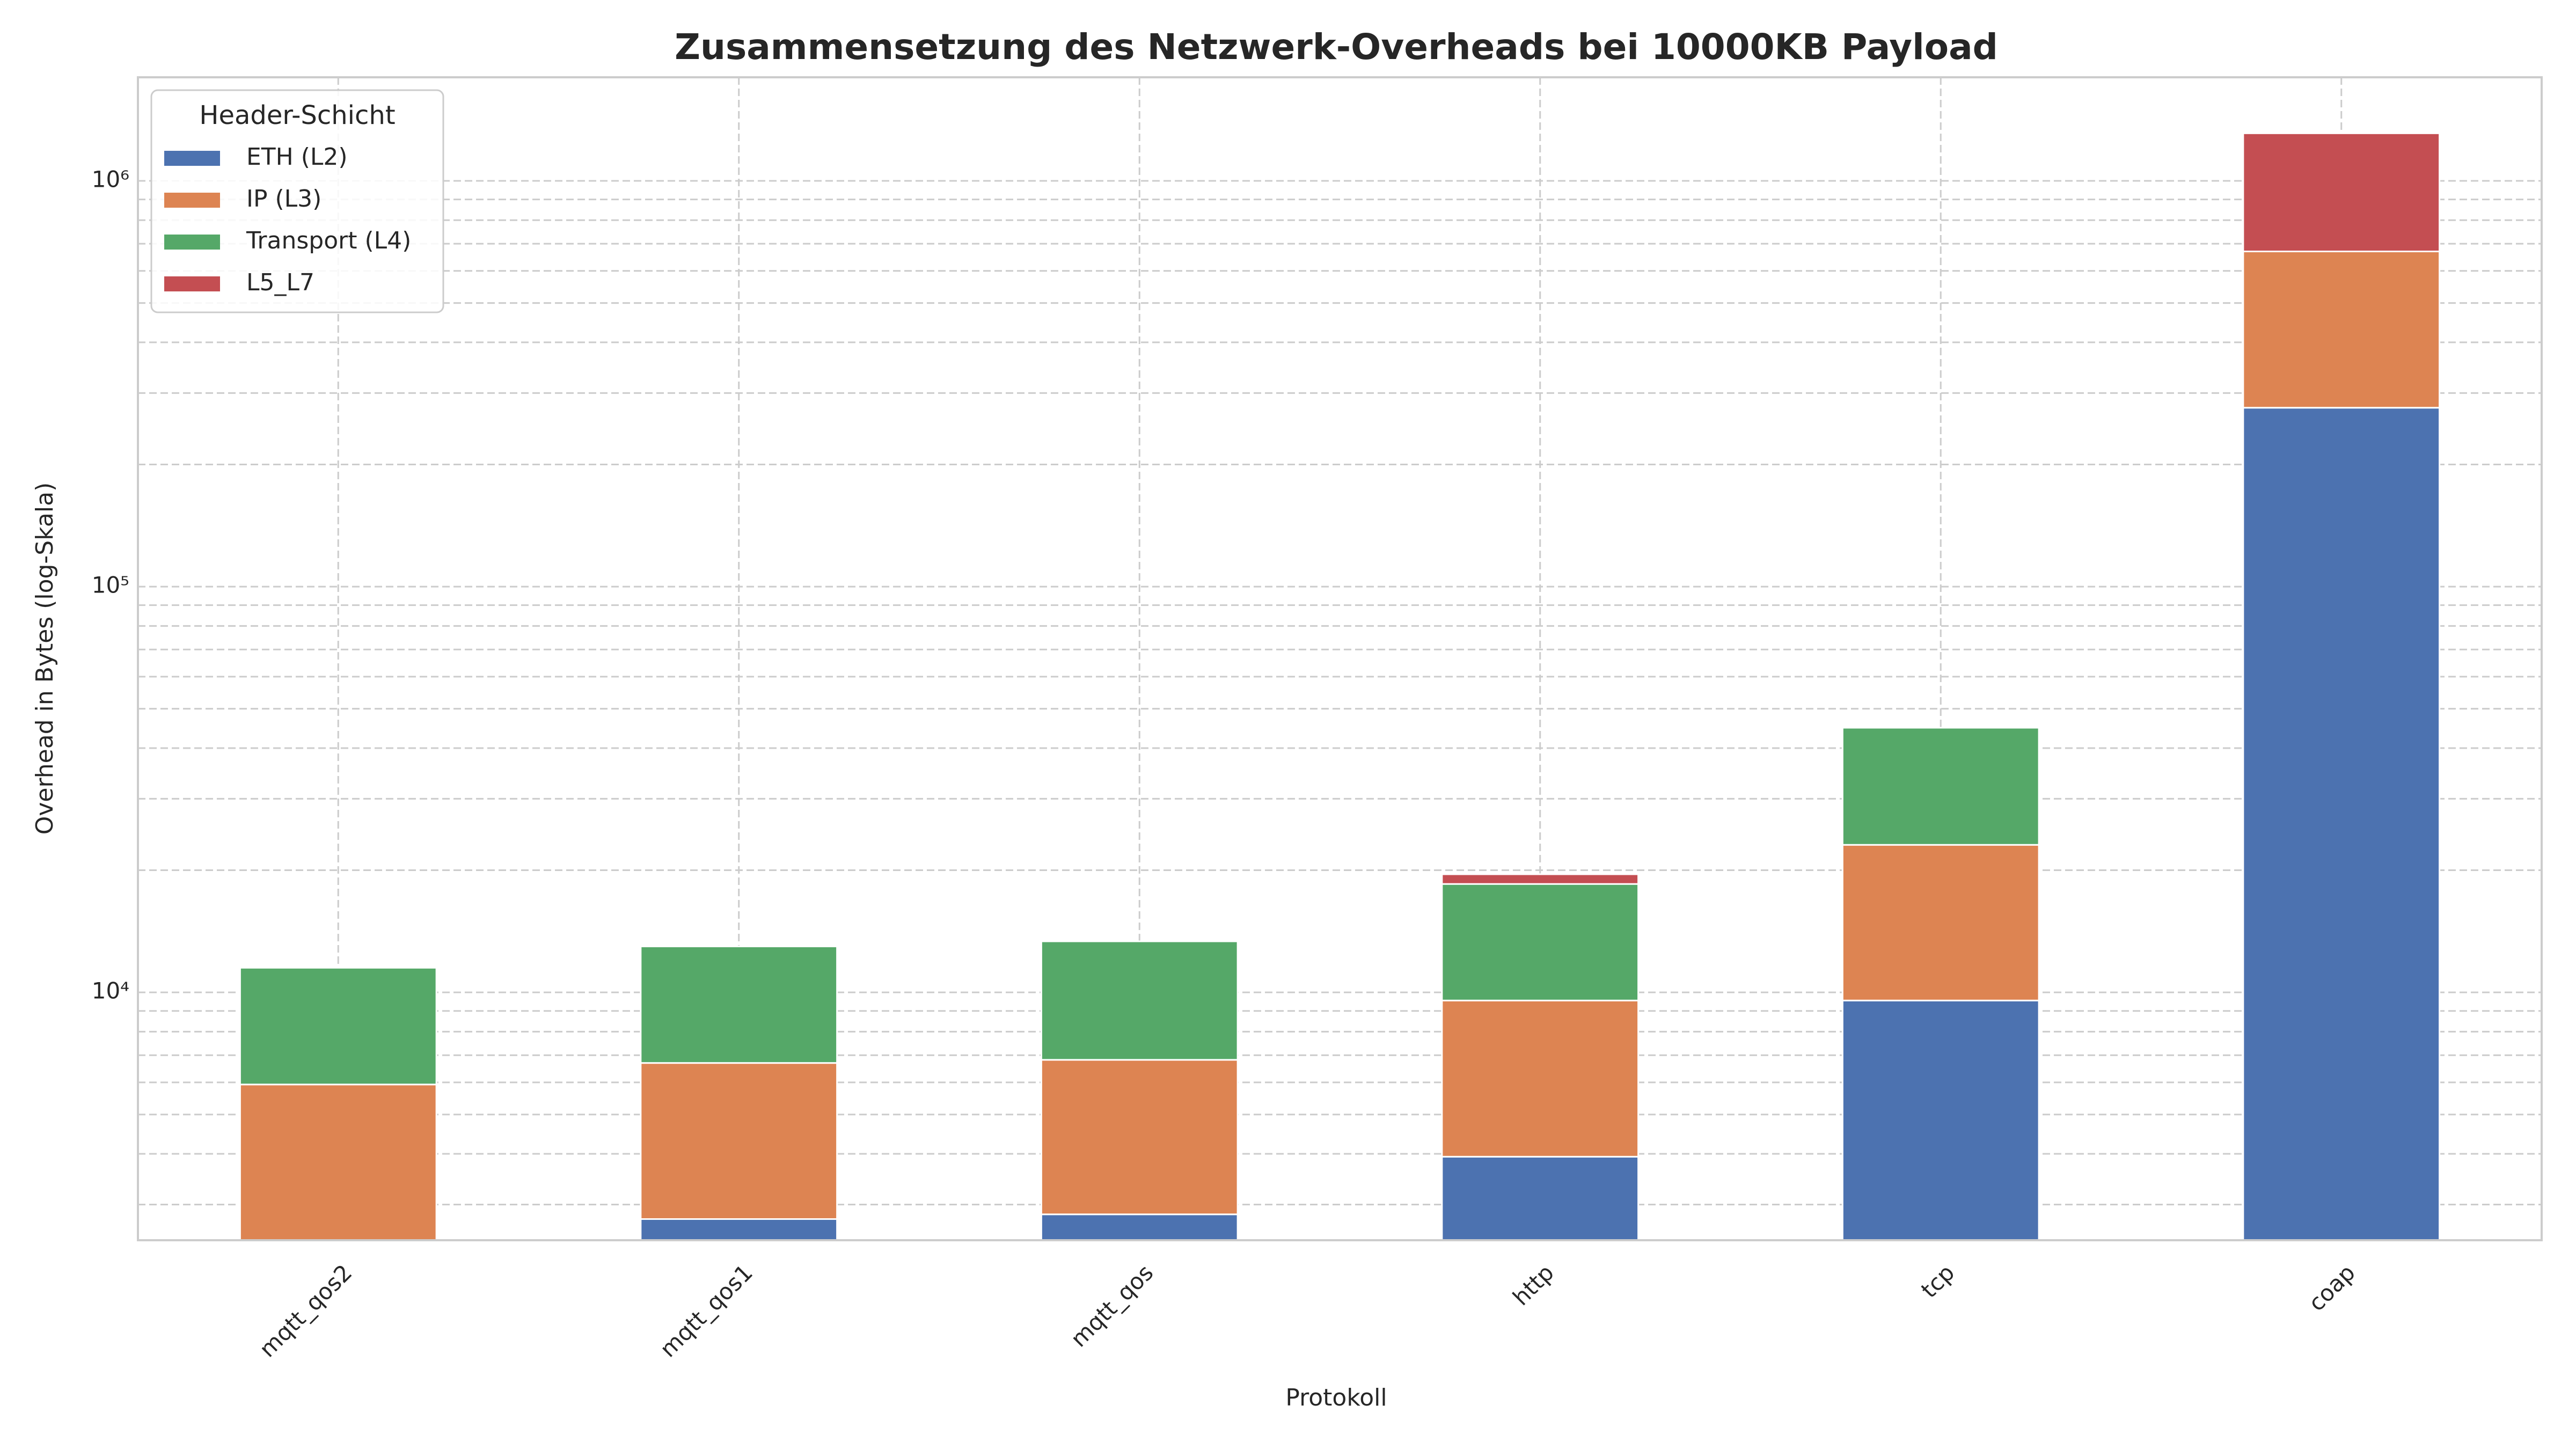 Image resolution: width=2576 pixels, height=1449 pixels. I want to click on x-tick-label: tcp, so click(1937, 1281).